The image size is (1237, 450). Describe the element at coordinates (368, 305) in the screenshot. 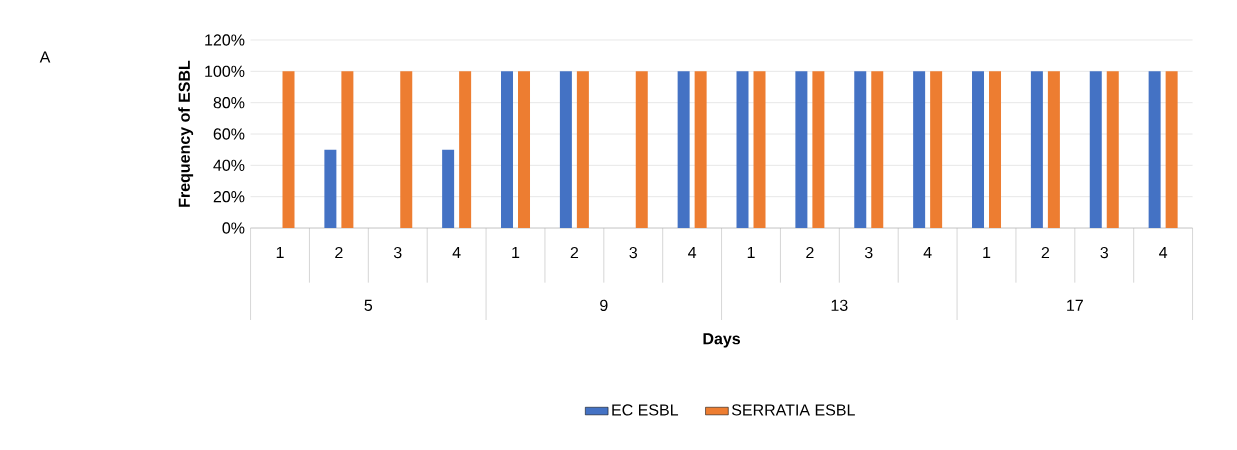

I see `text: 5` at that location.